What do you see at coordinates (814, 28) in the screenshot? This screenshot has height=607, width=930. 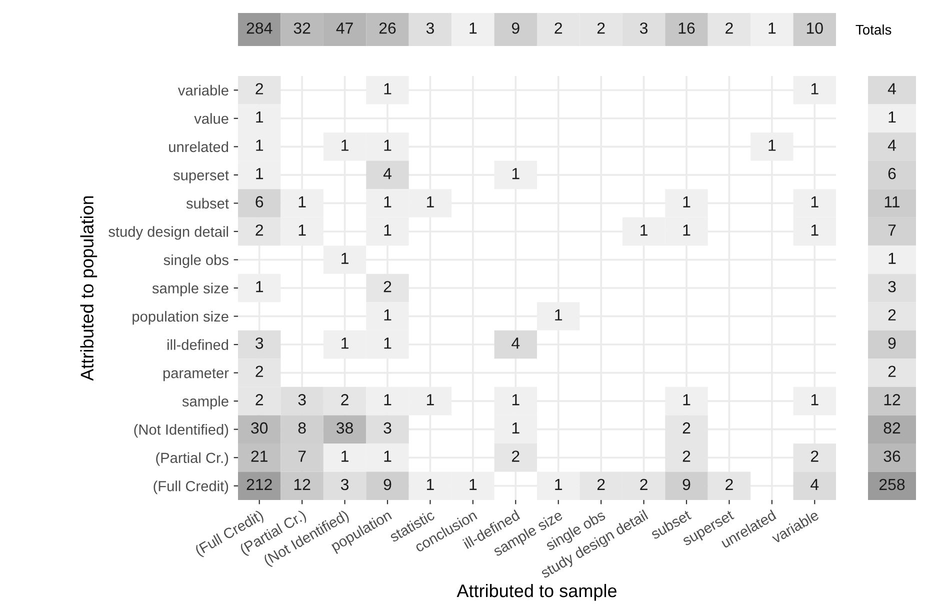 I see `data-label: 10` at bounding box center [814, 28].